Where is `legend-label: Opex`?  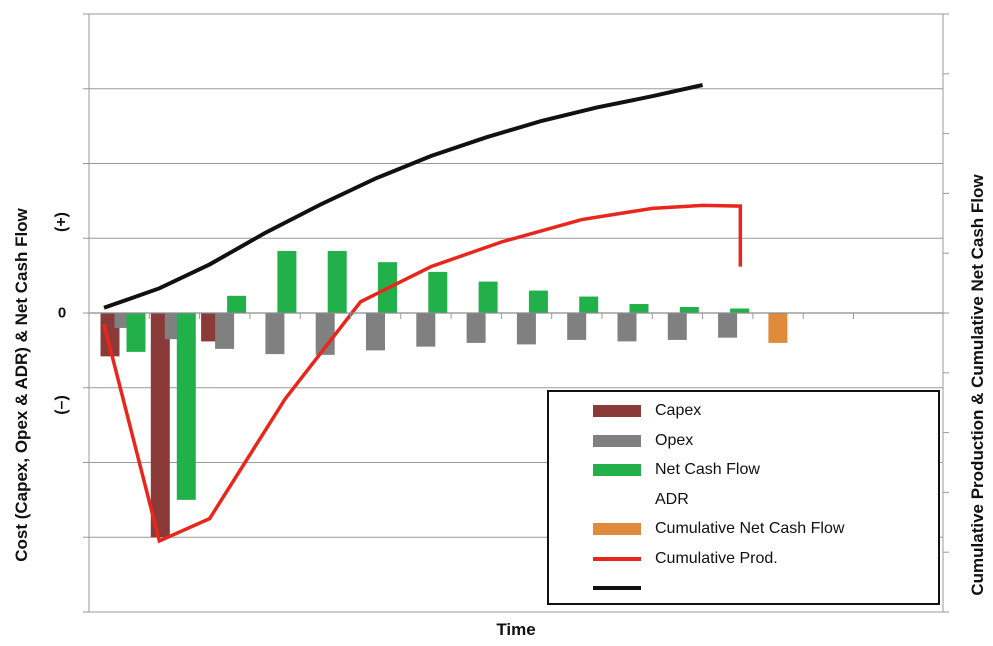 legend-label: Opex is located at coordinates (674, 440).